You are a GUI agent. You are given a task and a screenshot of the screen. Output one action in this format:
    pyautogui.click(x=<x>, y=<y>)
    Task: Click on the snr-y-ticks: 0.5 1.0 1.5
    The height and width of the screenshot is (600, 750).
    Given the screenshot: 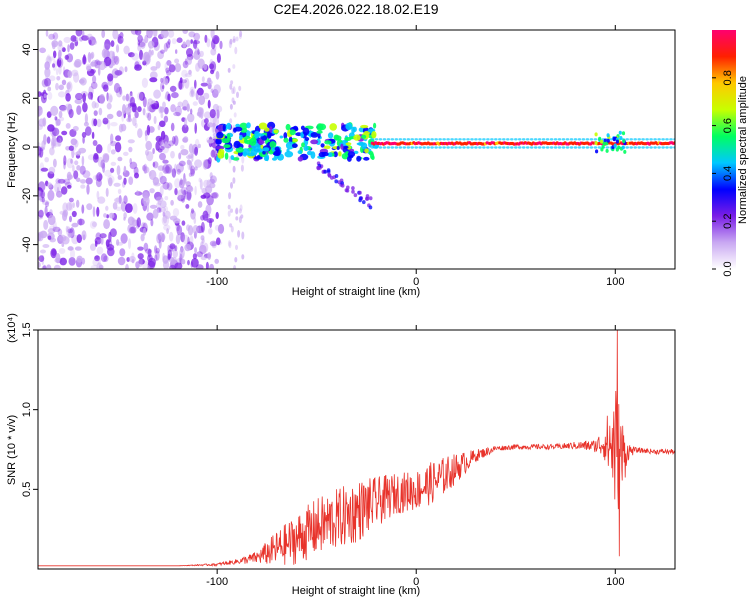 What is the action you would take?
    pyautogui.click(x=29, y=409)
    